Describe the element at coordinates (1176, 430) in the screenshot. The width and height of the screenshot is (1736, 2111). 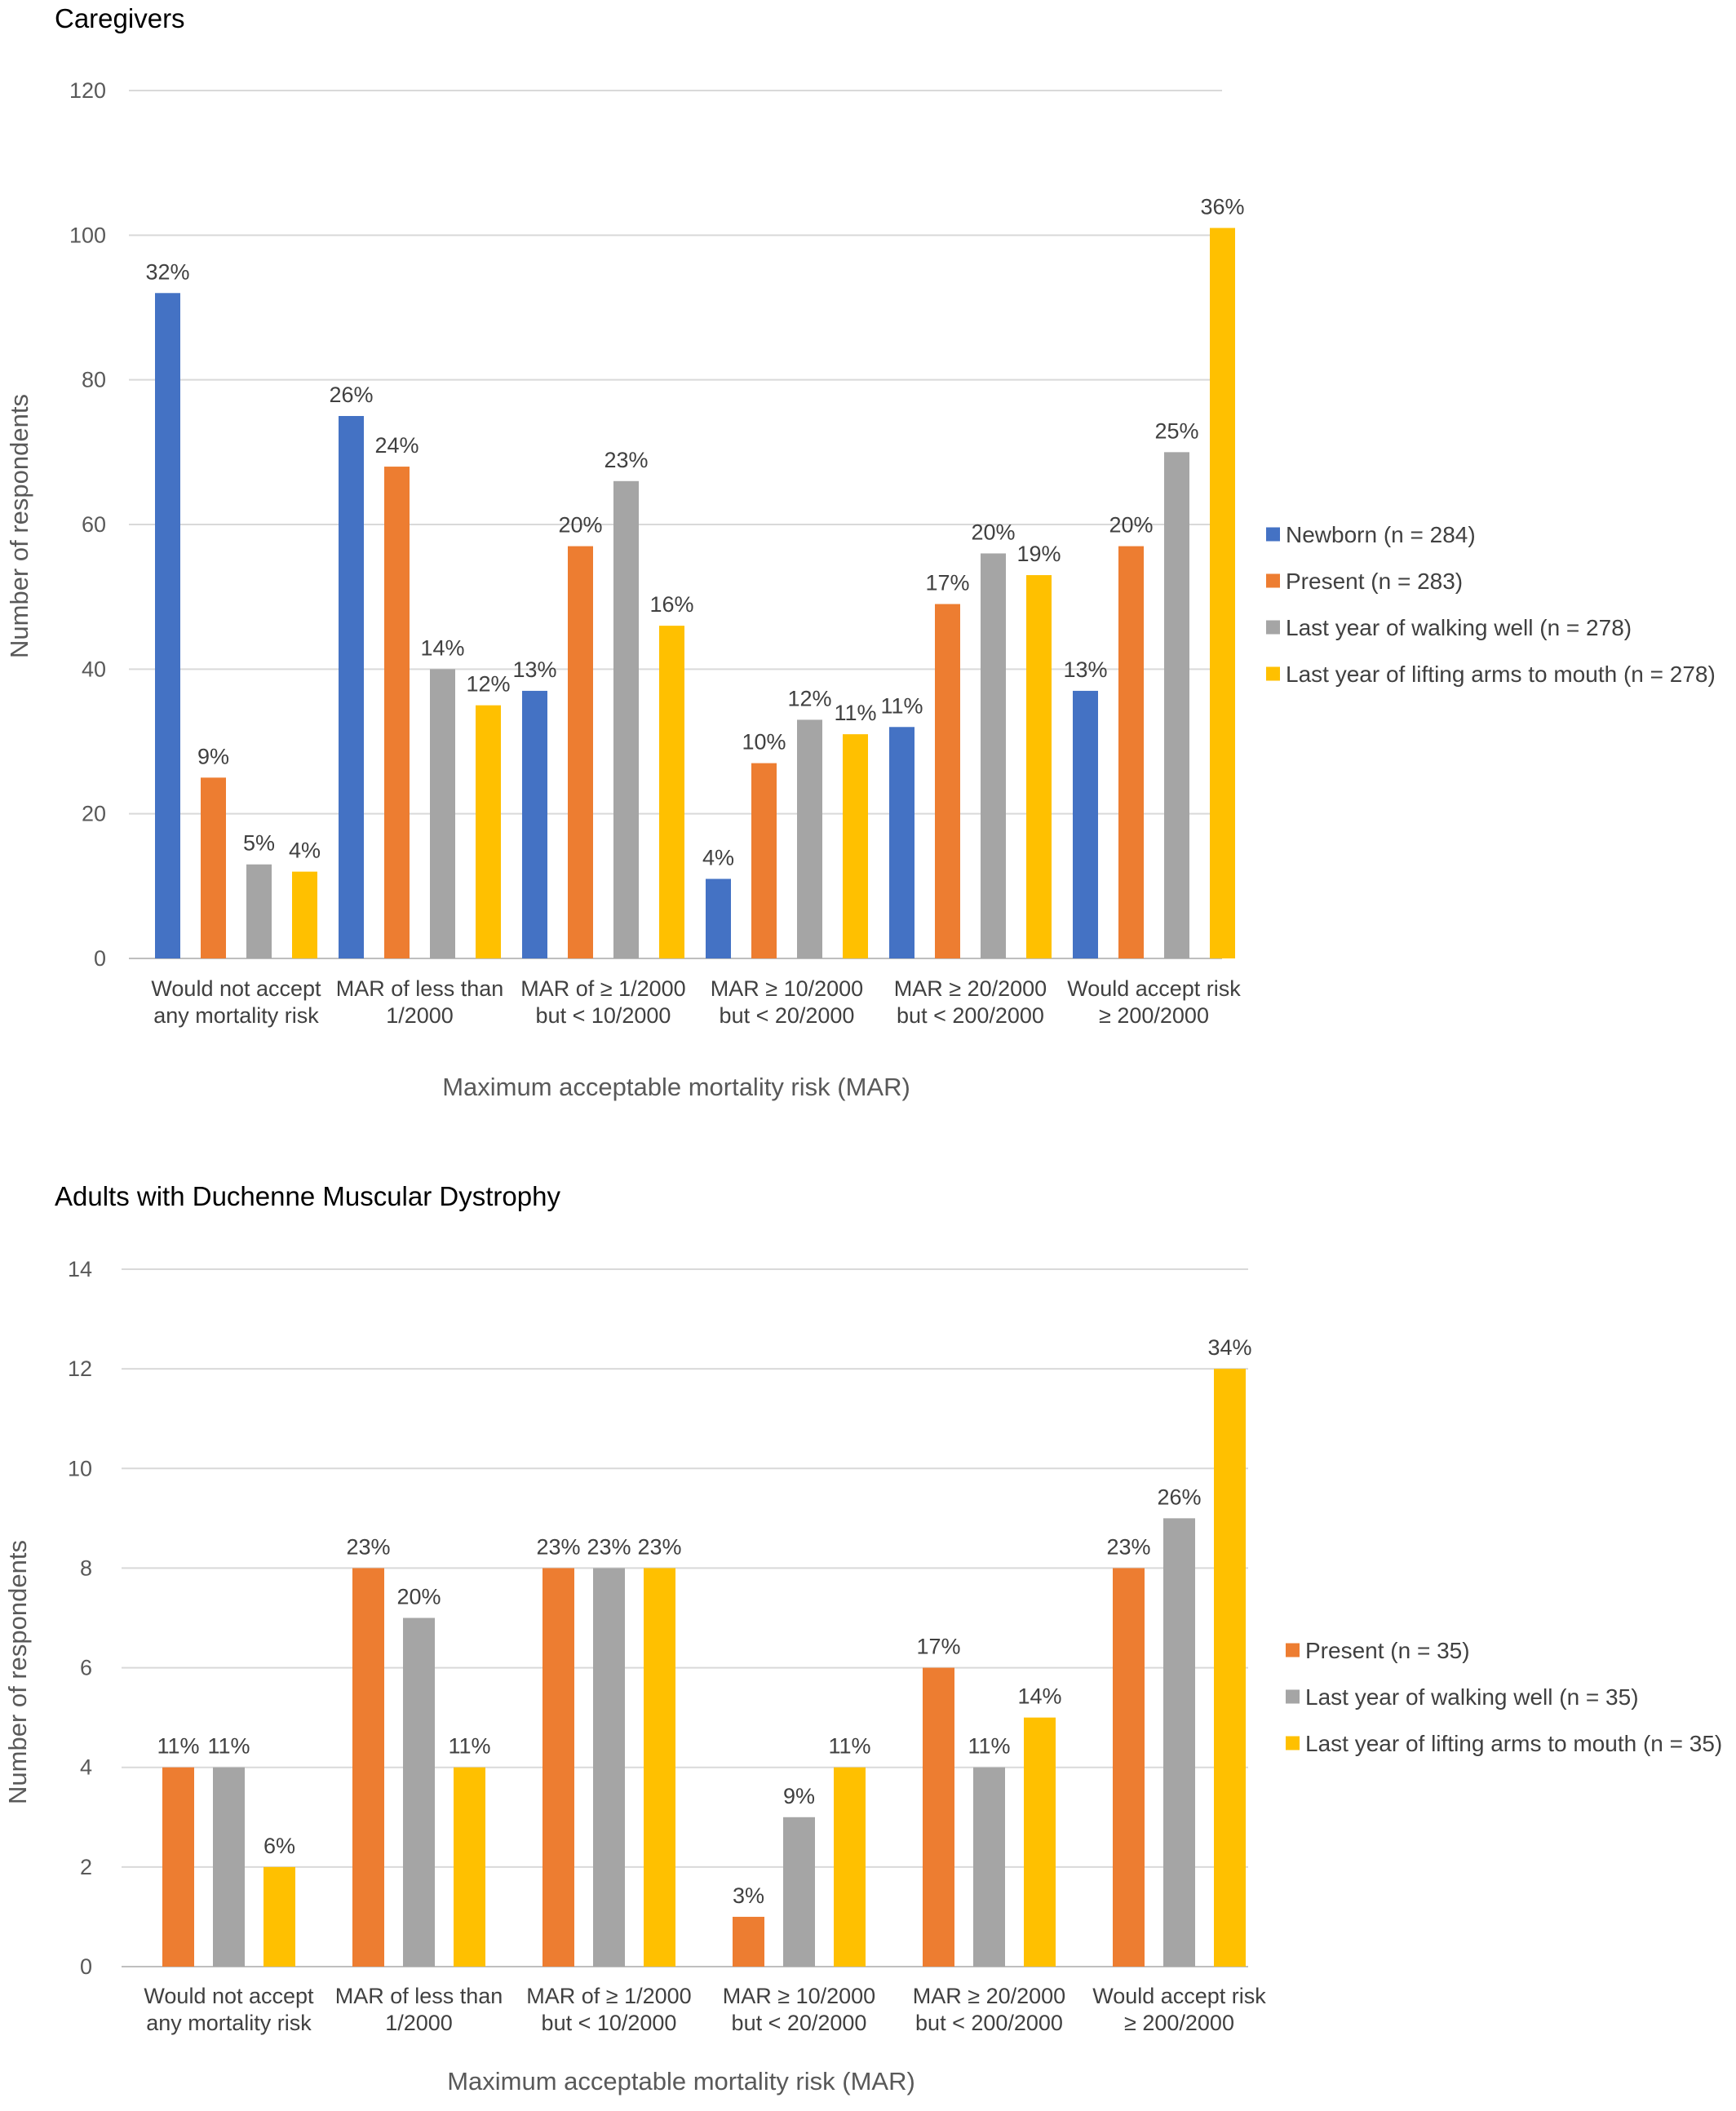
I see `data-label: 25%` at that location.